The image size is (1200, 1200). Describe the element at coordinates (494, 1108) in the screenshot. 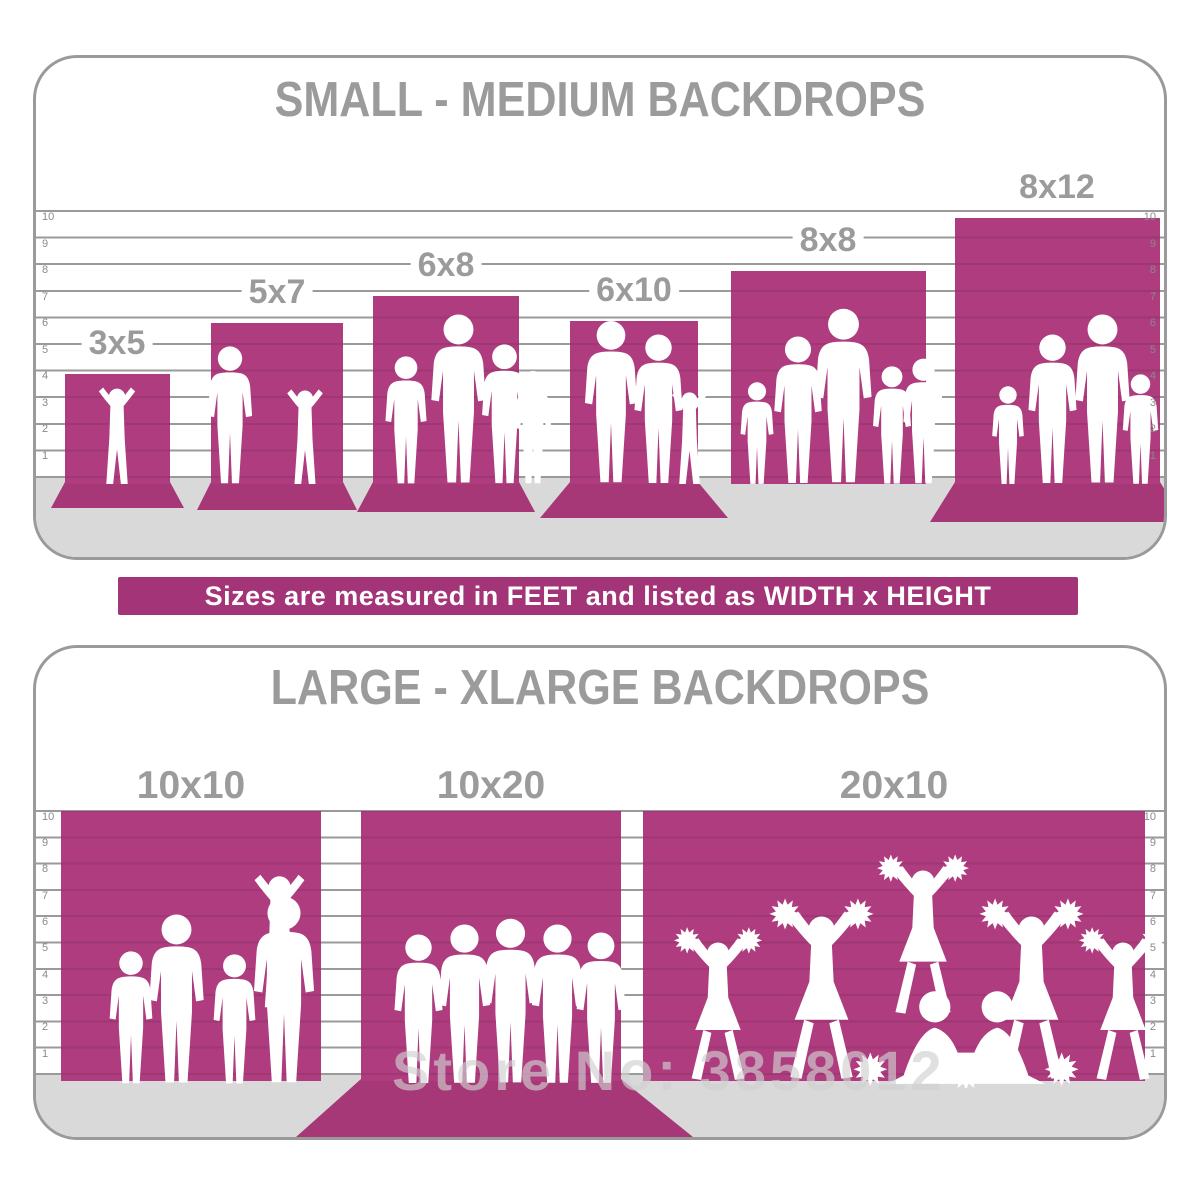

I see `backdrop-10x20-floor-sweep` at that location.